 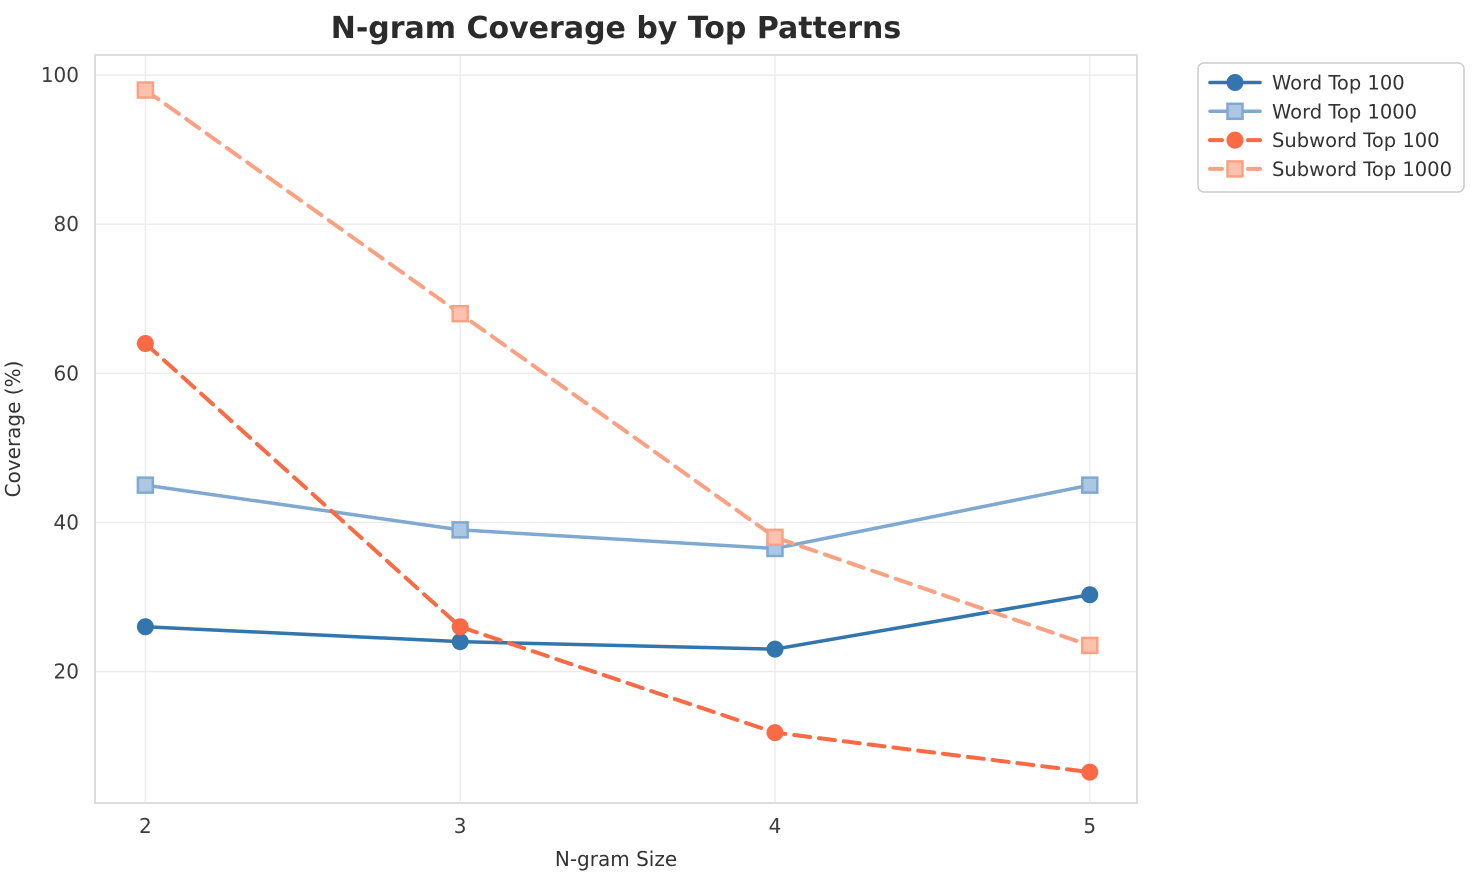 What do you see at coordinates (460, 530) in the screenshot?
I see `series-marker-word-top-1000-x3` at bounding box center [460, 530].